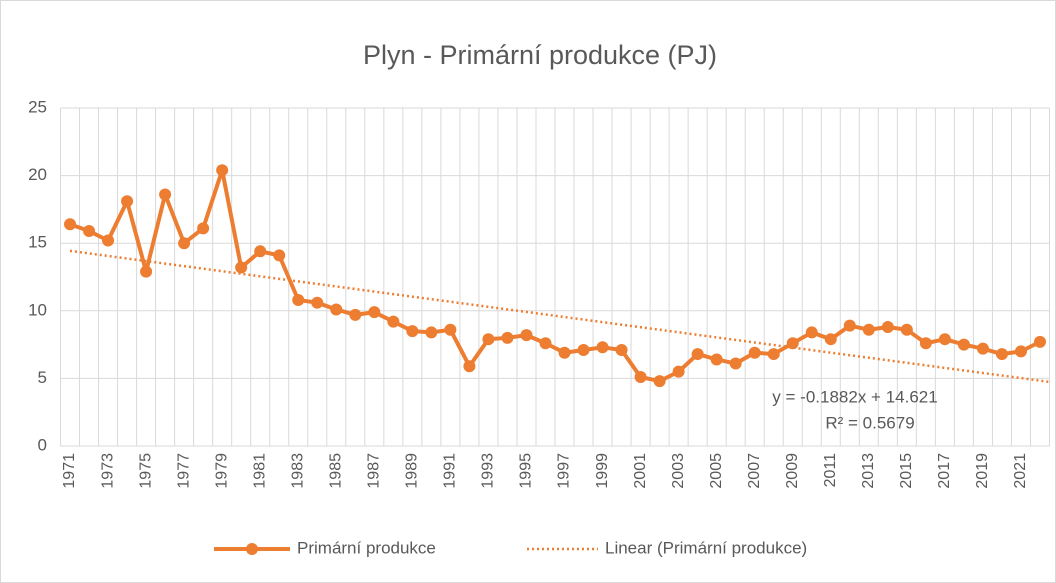  Describe the element at coordinates (906, 471) in the screenshot. I see `x-tick-label: 2015` at that location.